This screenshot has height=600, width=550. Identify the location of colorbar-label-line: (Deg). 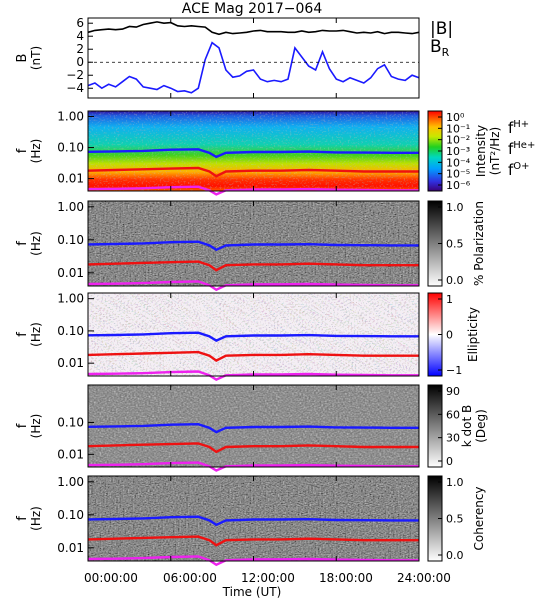
(481, 426).